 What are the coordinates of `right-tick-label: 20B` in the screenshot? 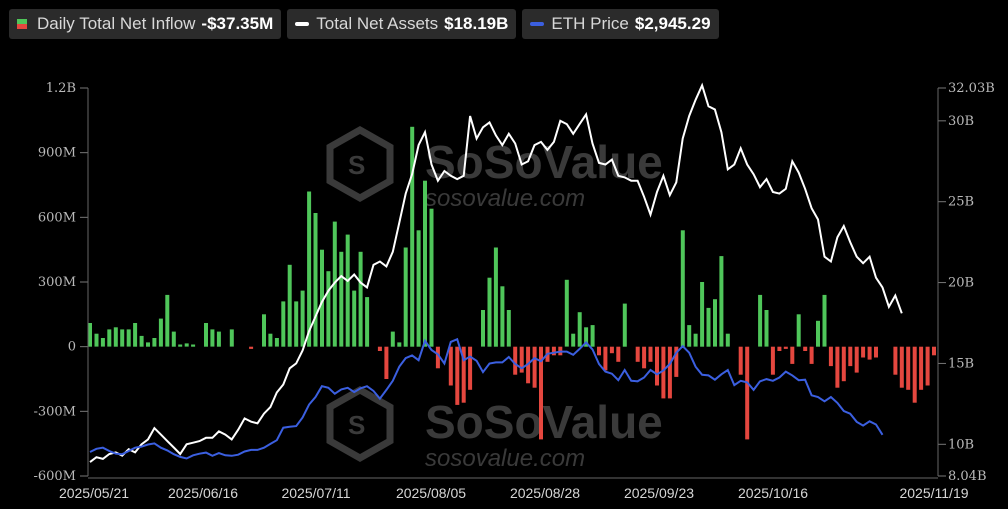 It's located at (961, 283).